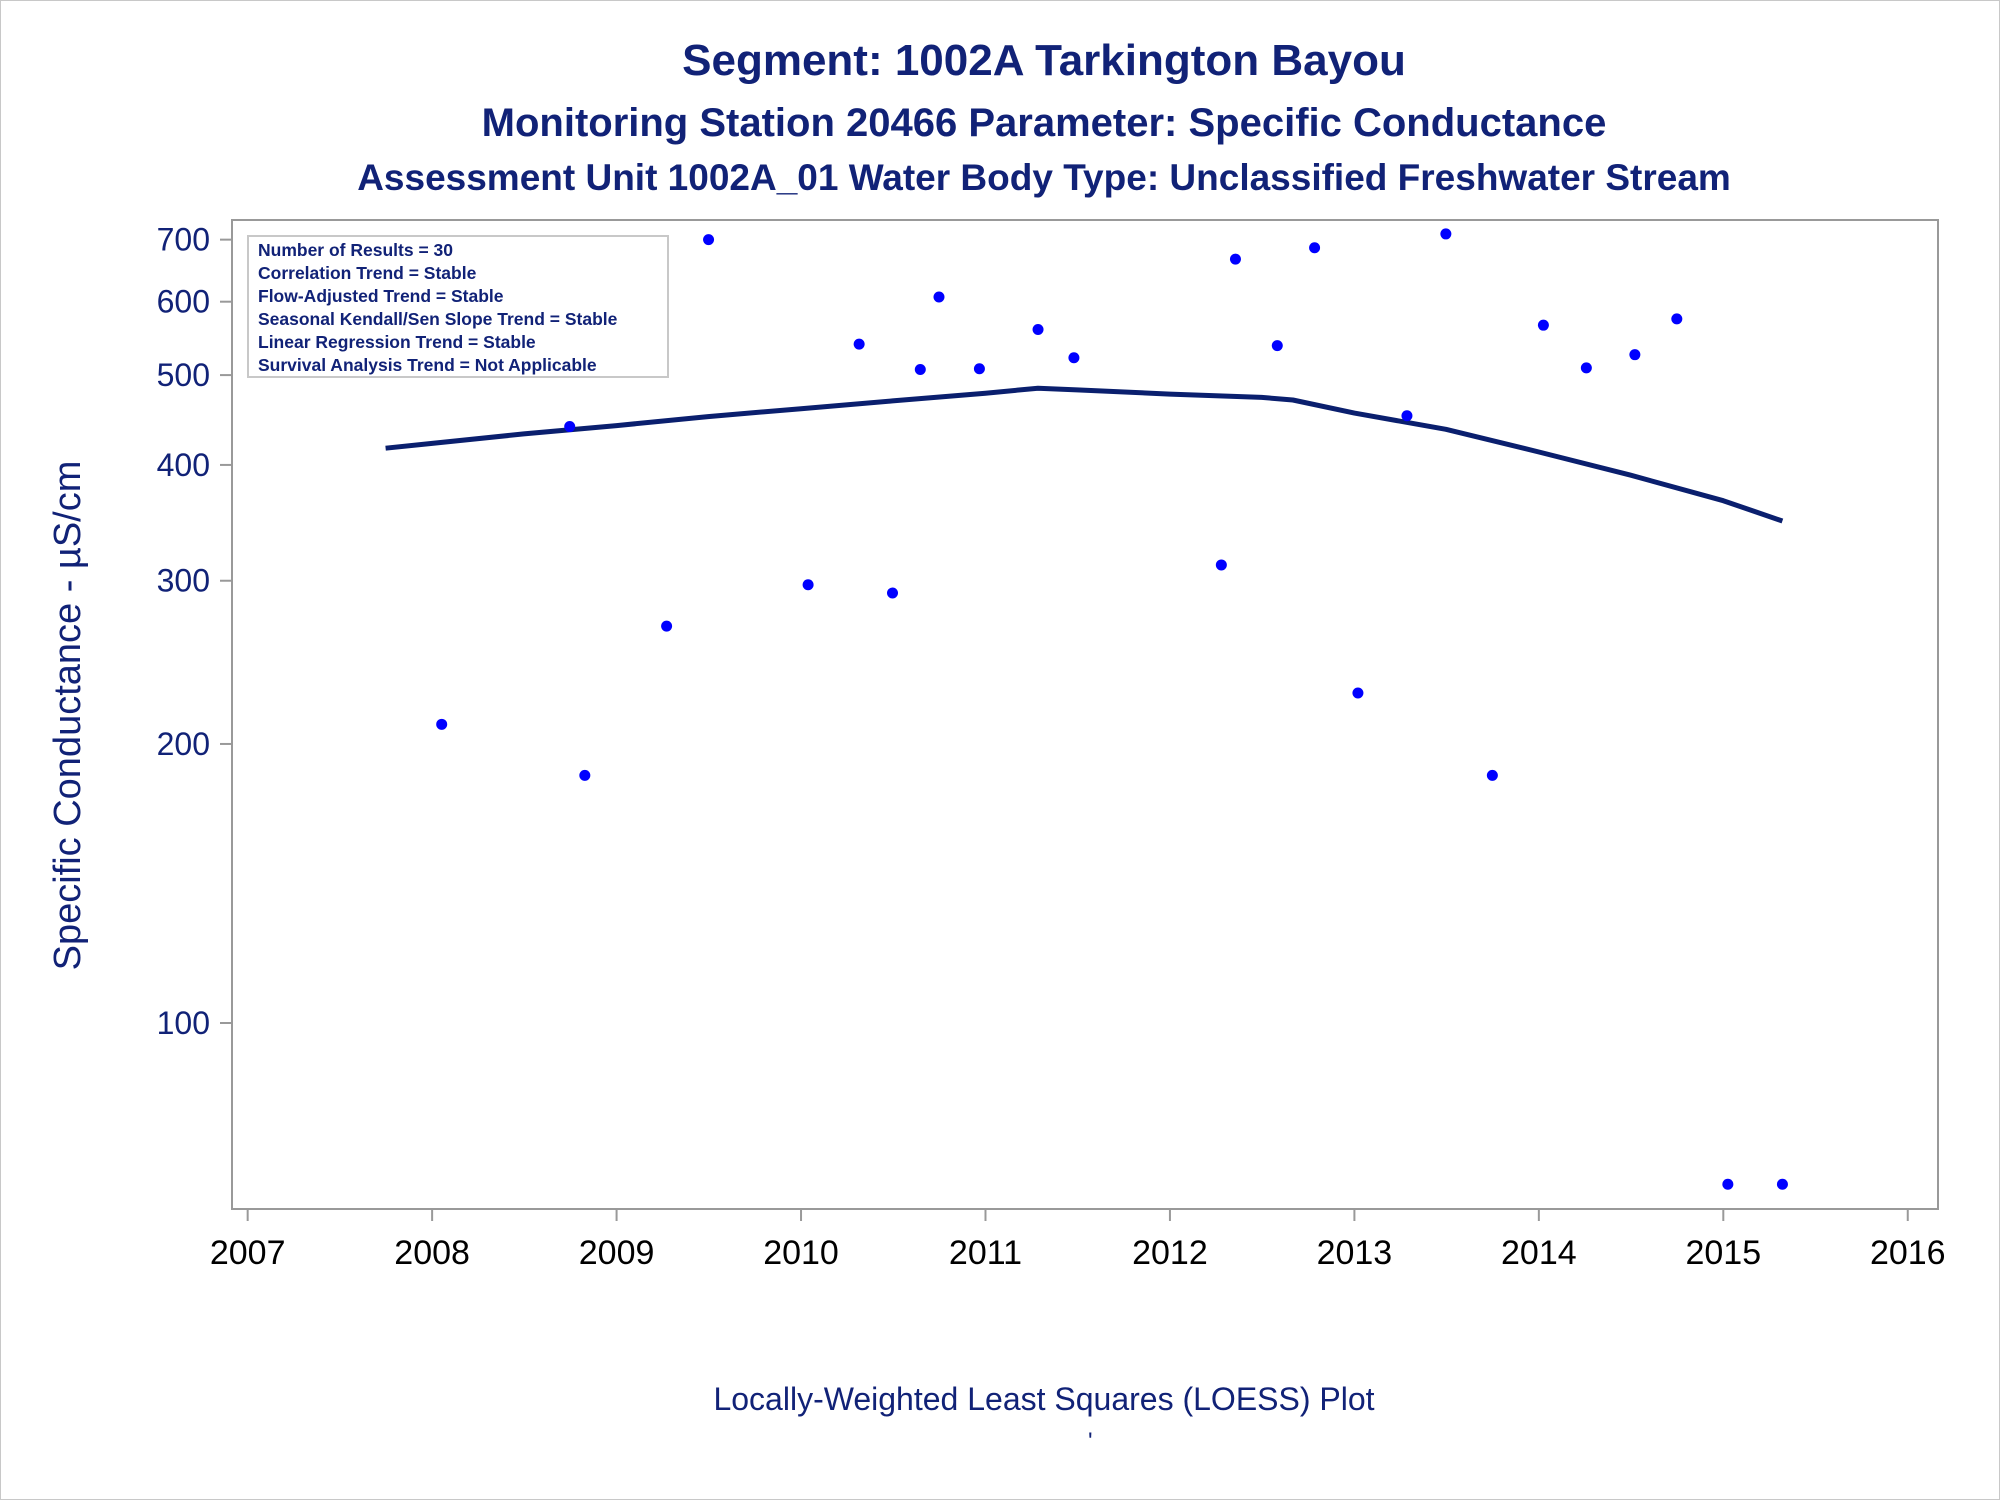  I want to click on legend-entry: Flow-Adjusted Trend = Stable, so click(381, 296).